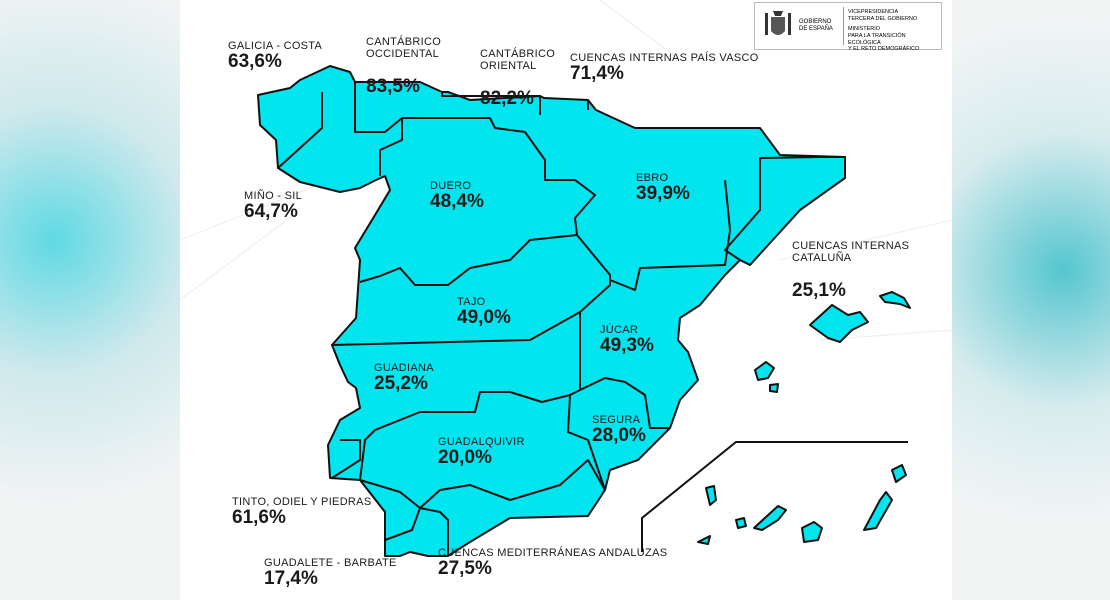 This screenshot has width=1110, height=600. Describe the element at coordinates (764, 371) in the screenshot. I see `balearic-ibiza` at that location.